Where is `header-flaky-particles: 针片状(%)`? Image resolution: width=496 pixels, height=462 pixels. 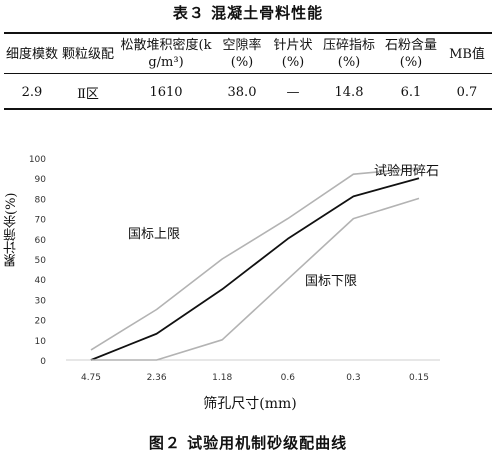
header-flaky-particles: 针片状(%) is located at coordinates (293, 53).